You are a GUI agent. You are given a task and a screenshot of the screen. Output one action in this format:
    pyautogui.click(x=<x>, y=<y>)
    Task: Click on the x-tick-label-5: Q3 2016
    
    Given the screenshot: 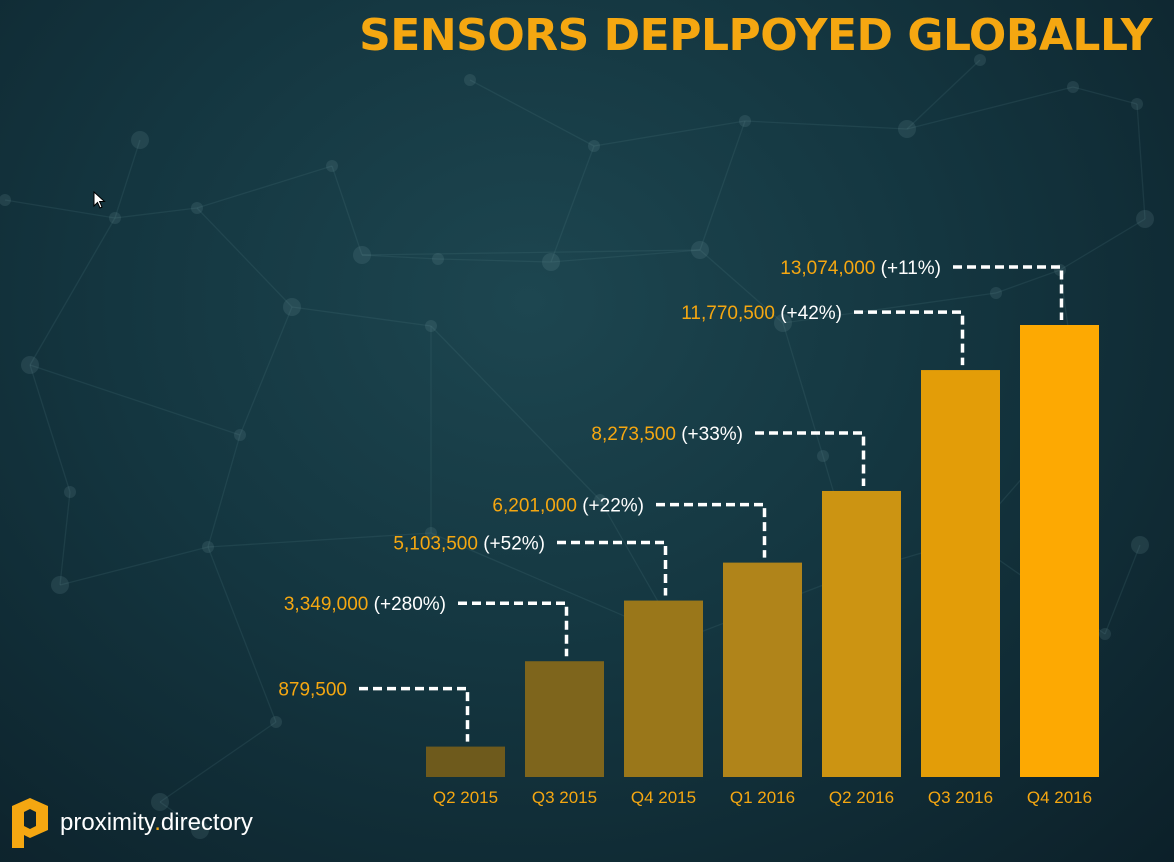 What is the action you would take?
    pyautogui.click(x=960, y=797)
    